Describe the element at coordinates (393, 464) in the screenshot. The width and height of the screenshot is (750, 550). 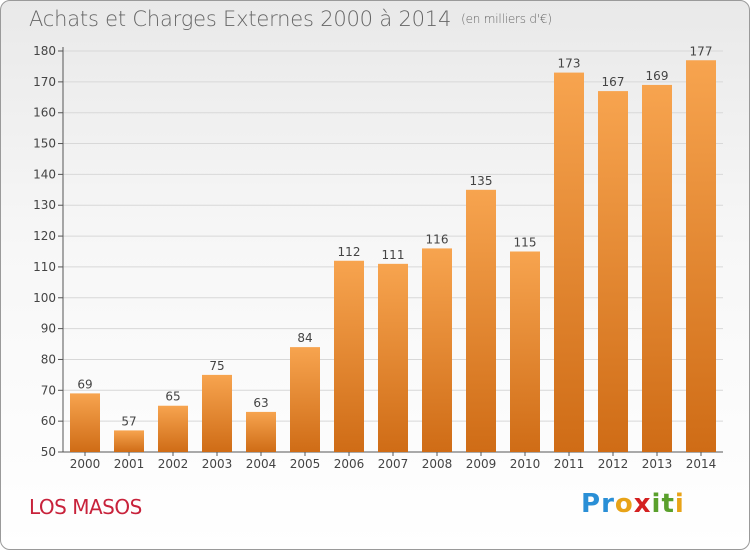
I see `x-tick-label: 2007` at that location.